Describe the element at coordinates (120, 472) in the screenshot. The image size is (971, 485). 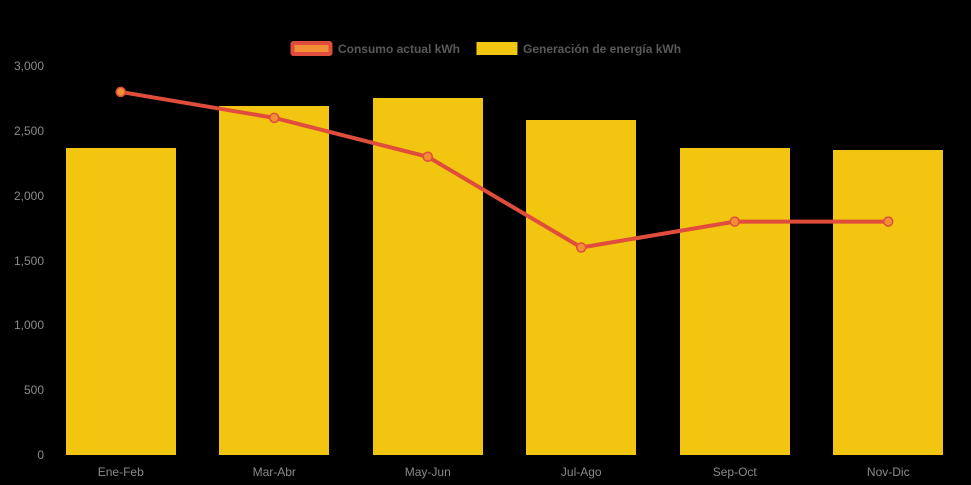
I see `x-axis-label-Ene-Feb: Ene-Feb` at that location.